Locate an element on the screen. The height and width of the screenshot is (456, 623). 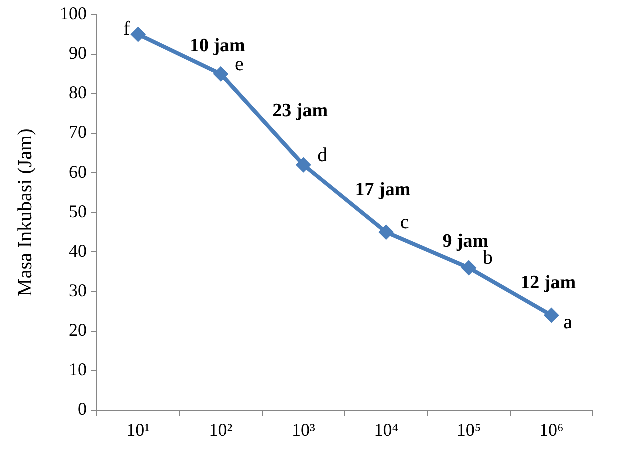
annotation: c is located at coordinates (405, 223).